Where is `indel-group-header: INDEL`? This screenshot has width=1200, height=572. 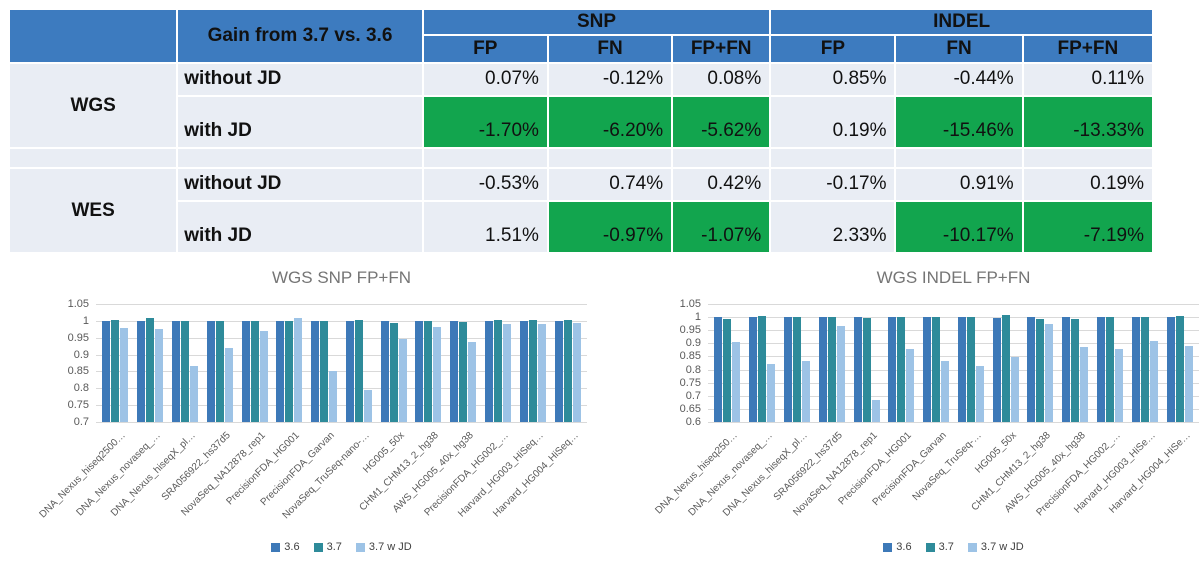
indel-group-header: INDEL is located at coordinates (961, 22).